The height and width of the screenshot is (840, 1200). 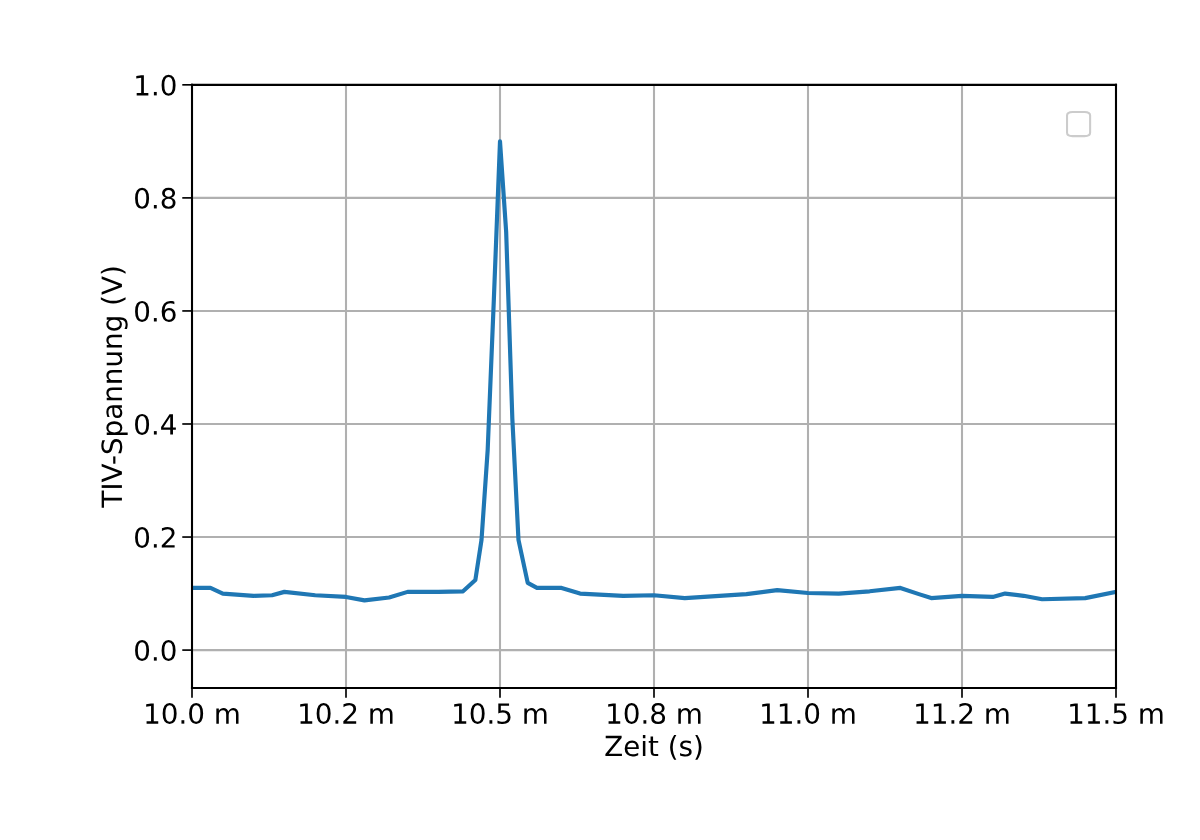 I want to click on x-axis-title: Zeit (s), so click(x=653, y=747).